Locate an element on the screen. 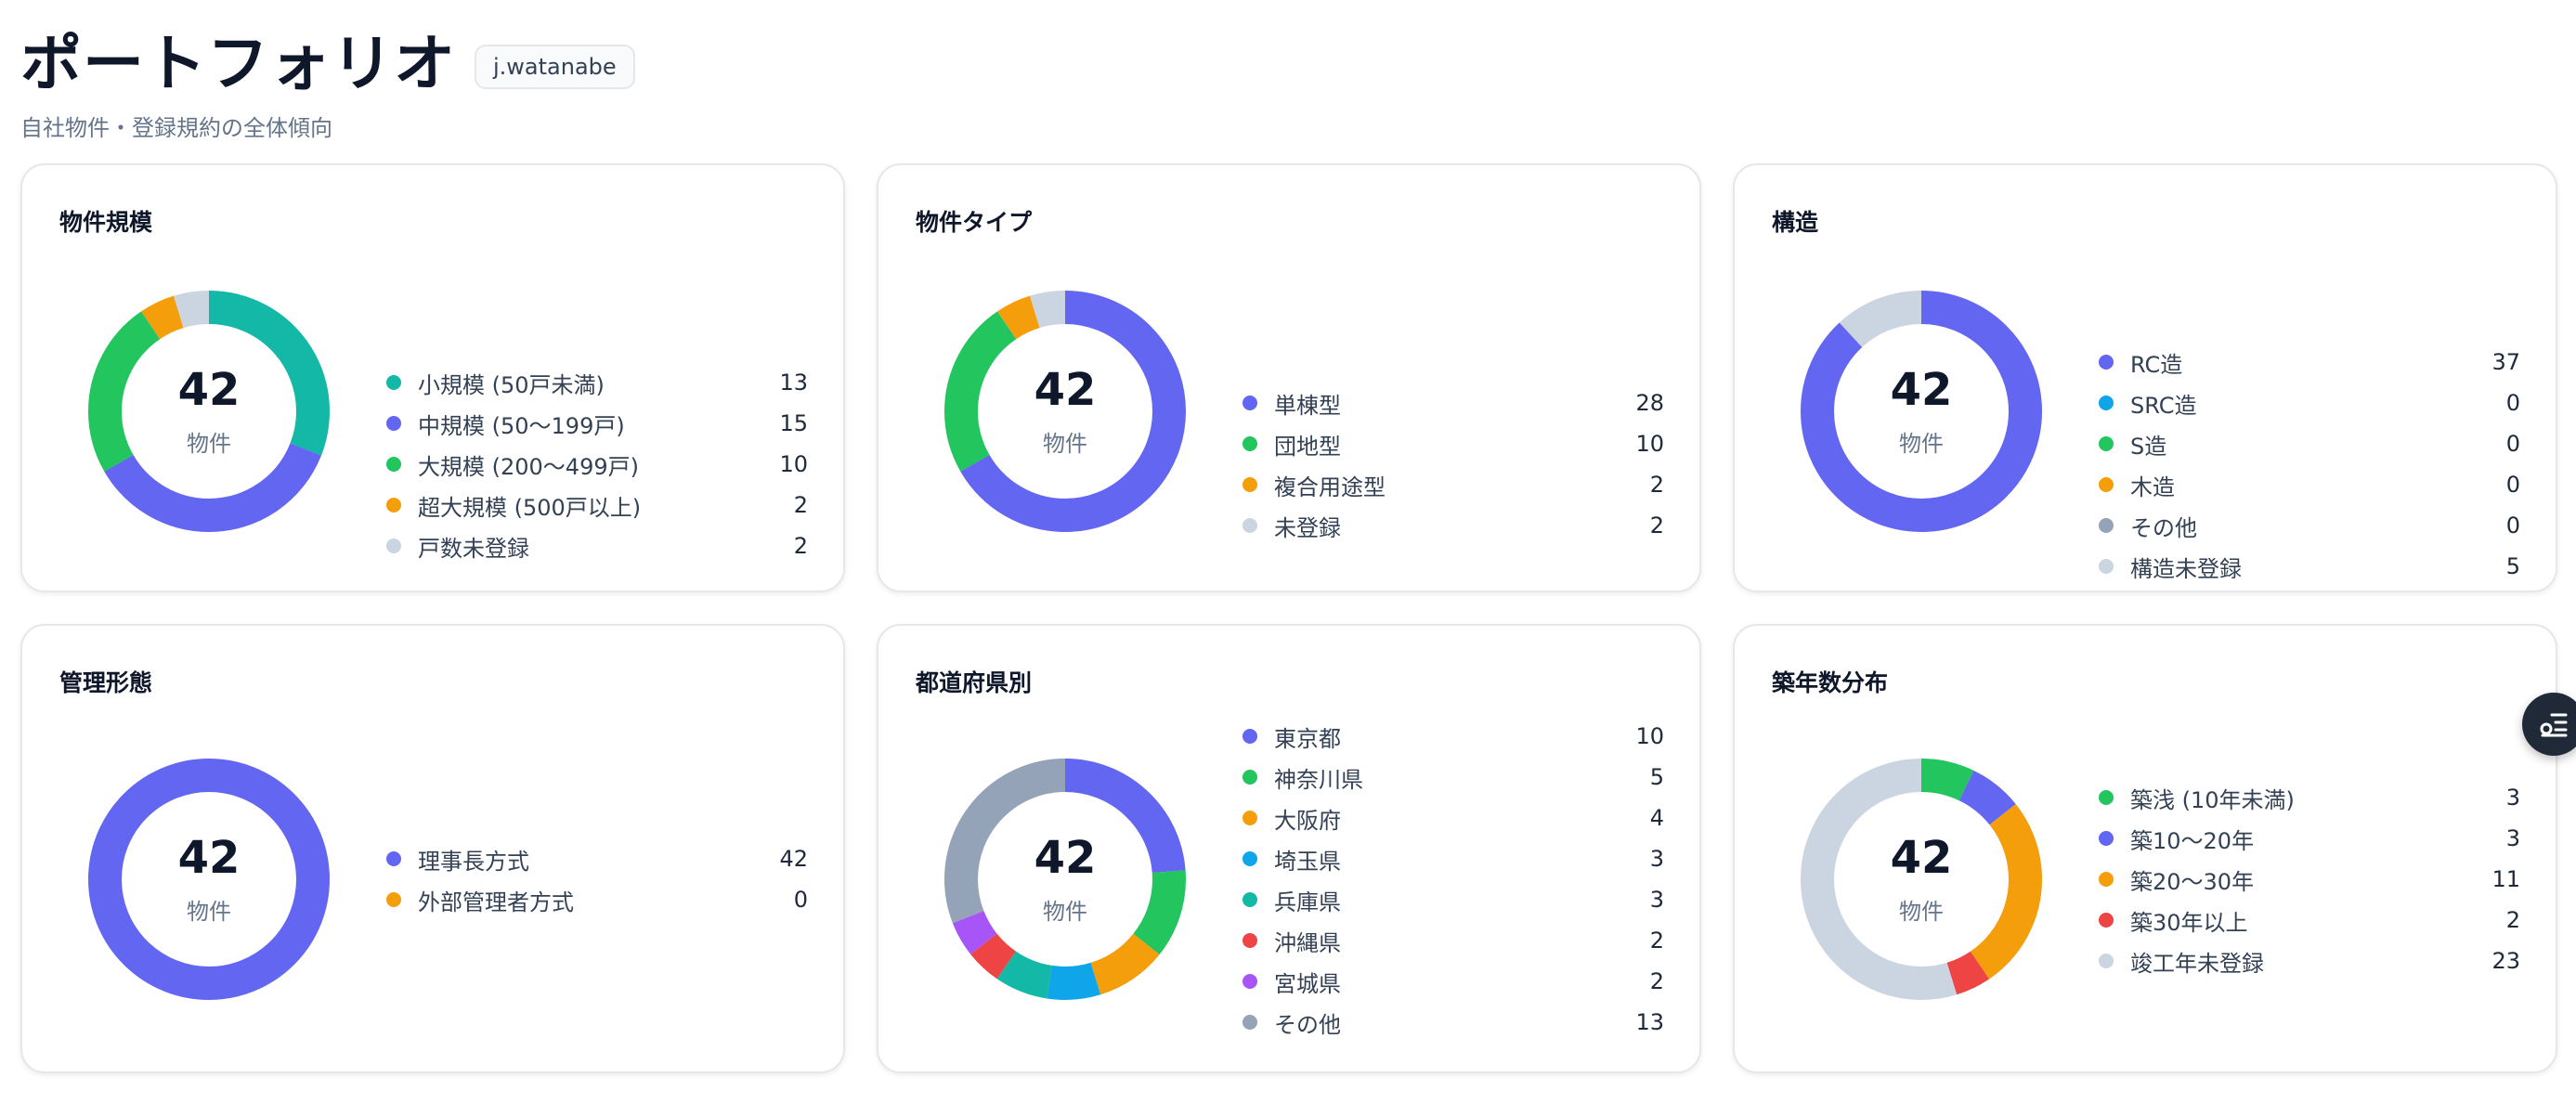  legend-item: 団地型 10 is located at coordinates (1453, 443).